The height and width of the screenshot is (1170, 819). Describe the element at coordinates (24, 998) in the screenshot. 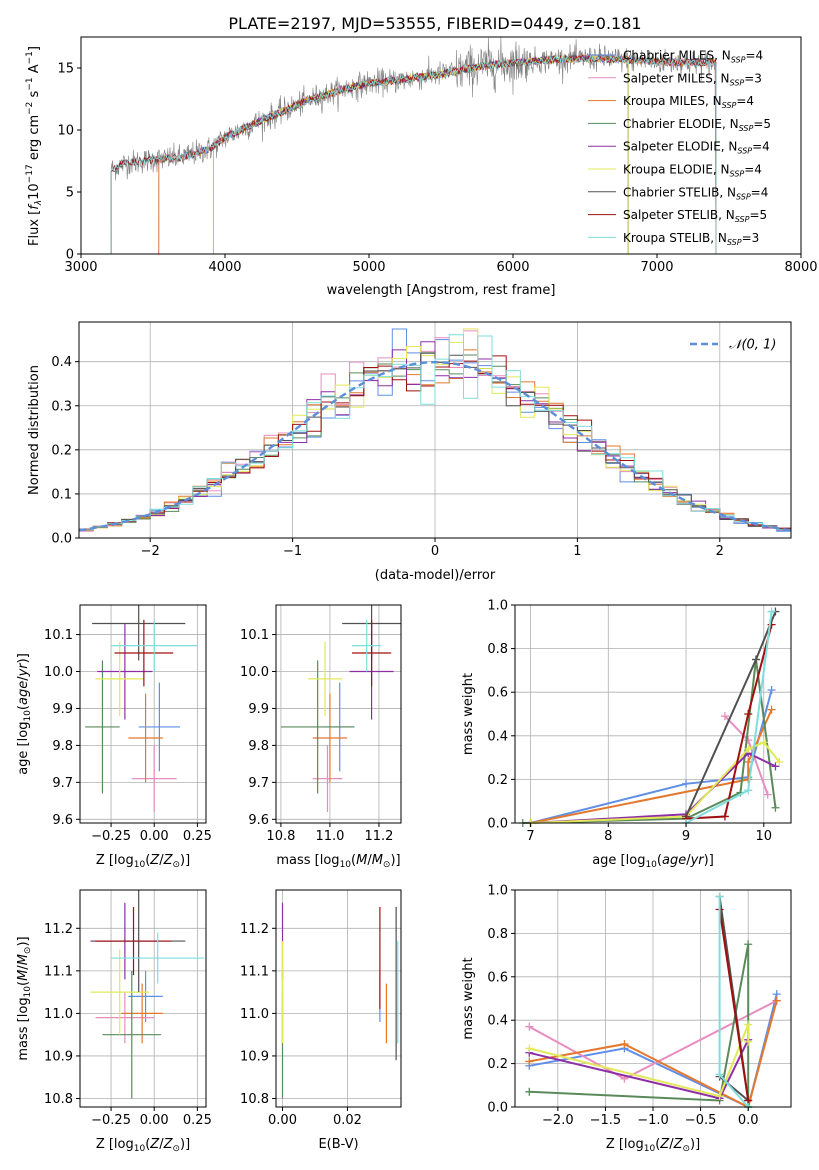

I see `y-axis-label: mass [log10(M/M⊙)]` at that location.